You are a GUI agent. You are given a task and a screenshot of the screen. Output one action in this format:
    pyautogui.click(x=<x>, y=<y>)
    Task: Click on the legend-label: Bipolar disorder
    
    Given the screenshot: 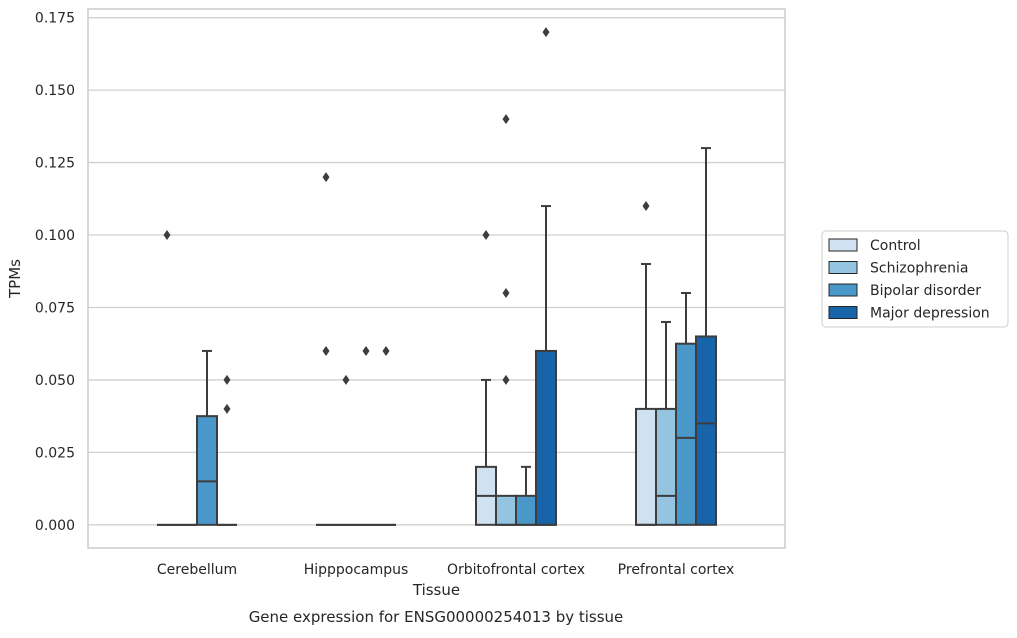 What is the action you would take?
    pyautogui.click(x=925, y=291)
    